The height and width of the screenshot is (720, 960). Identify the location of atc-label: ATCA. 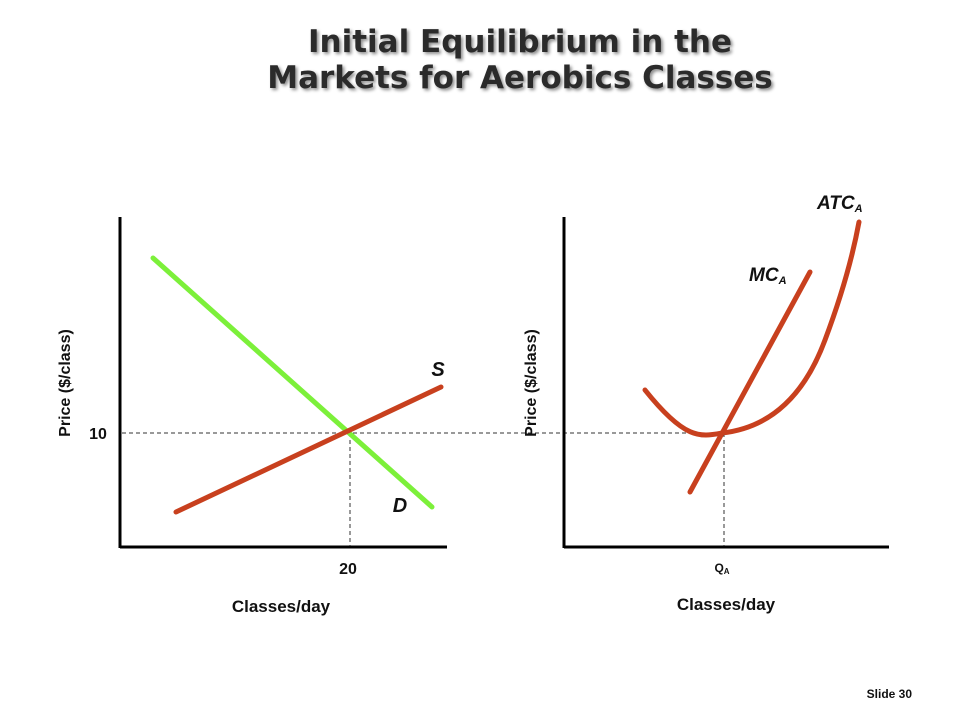
(839, 204).